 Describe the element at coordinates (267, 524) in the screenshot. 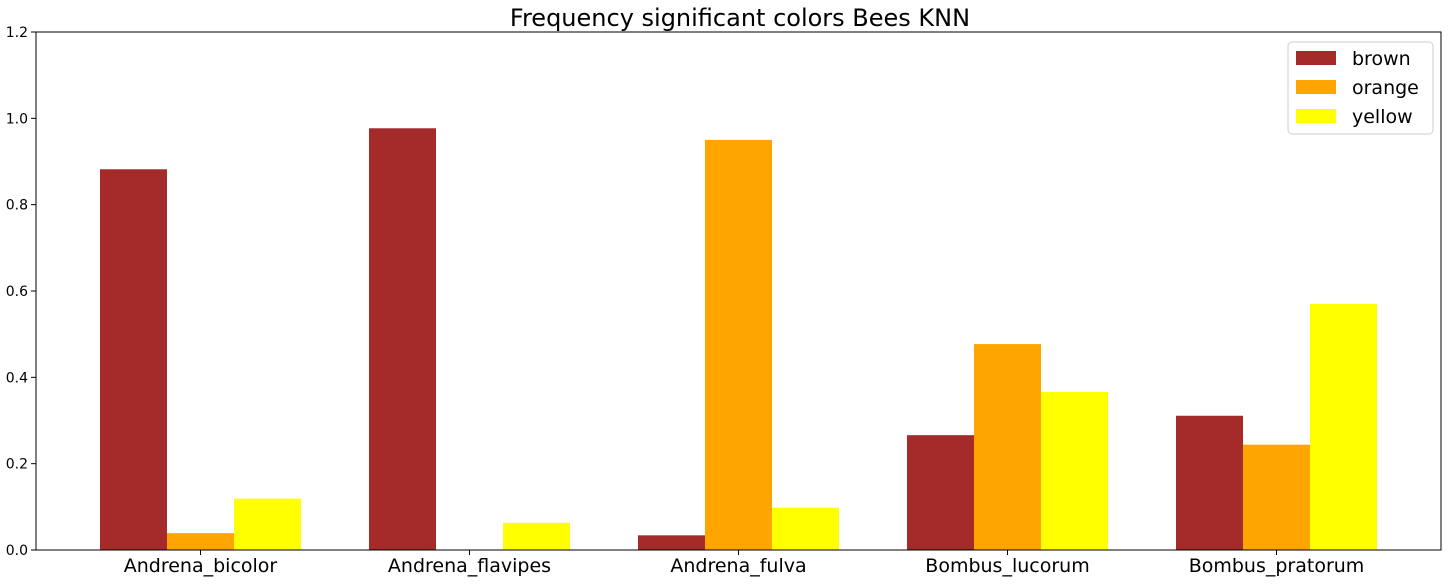

I see `bar-yellow-andrena-bicolor` at that location.